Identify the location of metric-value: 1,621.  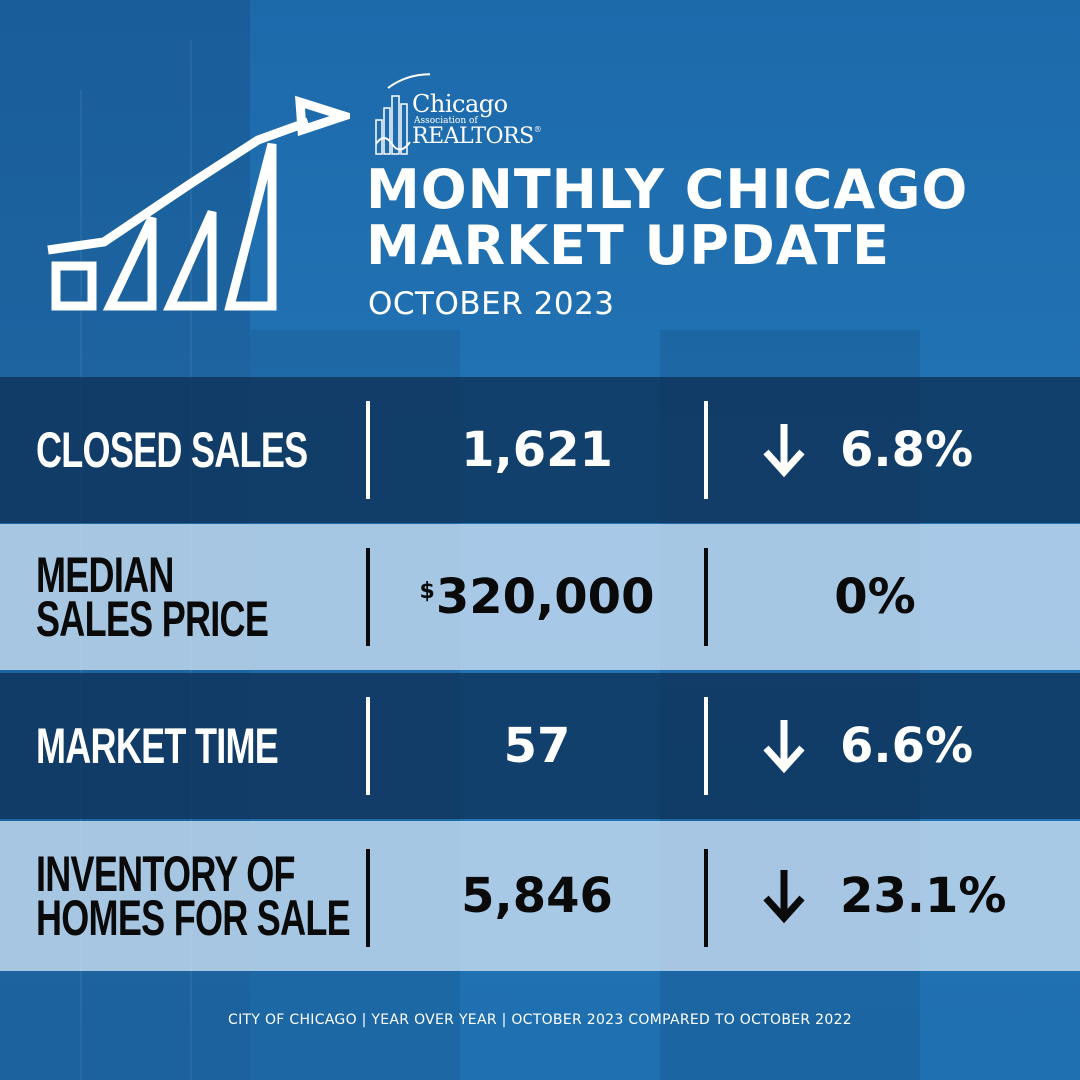
(537, 450).